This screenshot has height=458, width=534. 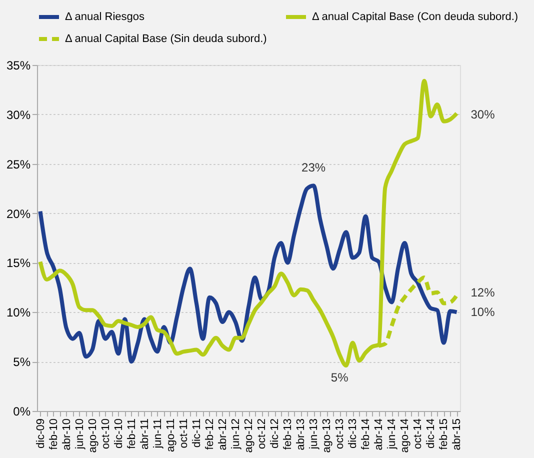 What do you see at coordinates (18, 65) in the screenshot?
I see `y-tick-label: 35%` at bounding box center [18, 65].